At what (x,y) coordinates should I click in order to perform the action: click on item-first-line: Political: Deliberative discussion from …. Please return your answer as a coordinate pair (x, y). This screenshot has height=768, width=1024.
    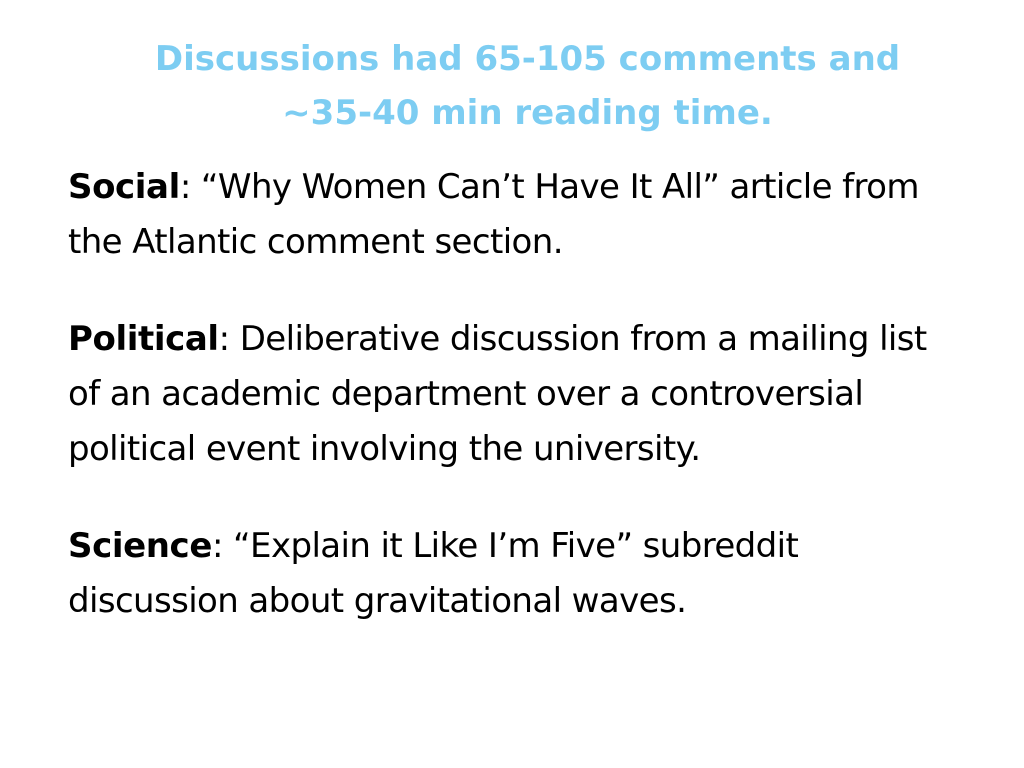
    Looking at the image, I should click on (533, 339).